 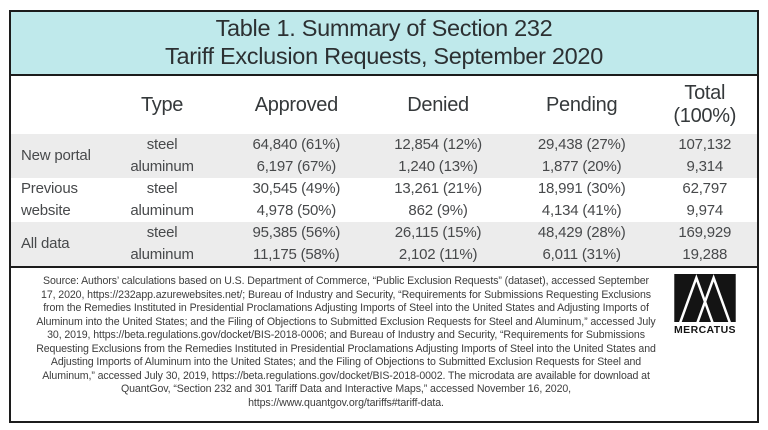 What do you see at coordinates (45, 243) in the screenshot?
I see `row-group-label-all-data: All data` at bounding box center [45, 243].